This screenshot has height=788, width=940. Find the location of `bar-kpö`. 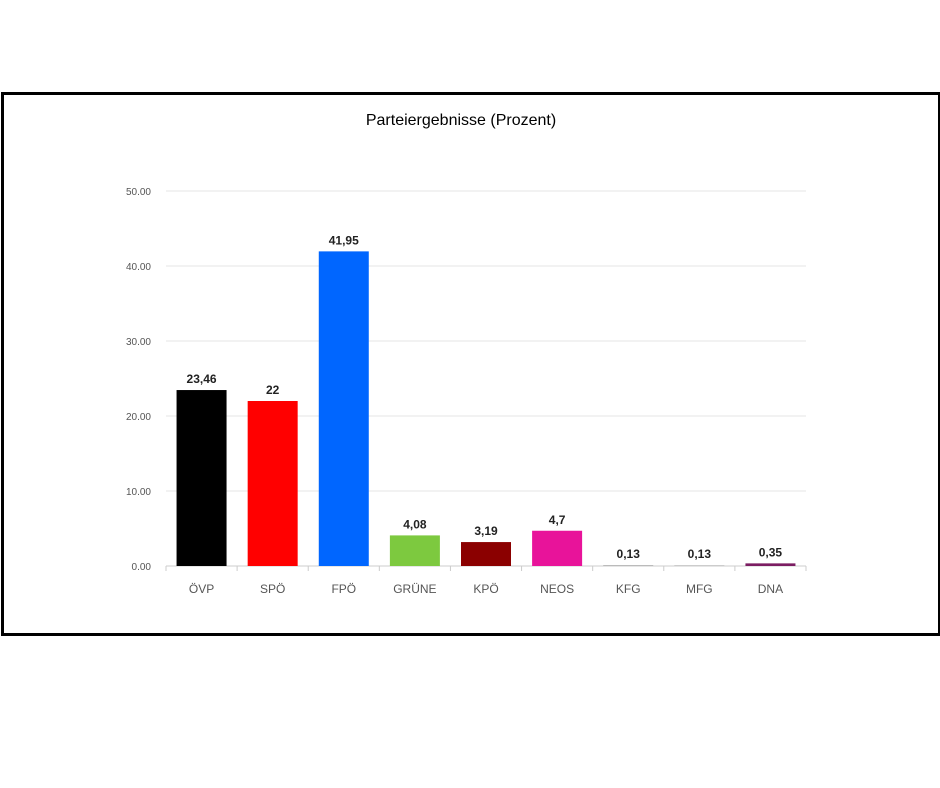

bar-kpö is located at coordinates (486, 554).